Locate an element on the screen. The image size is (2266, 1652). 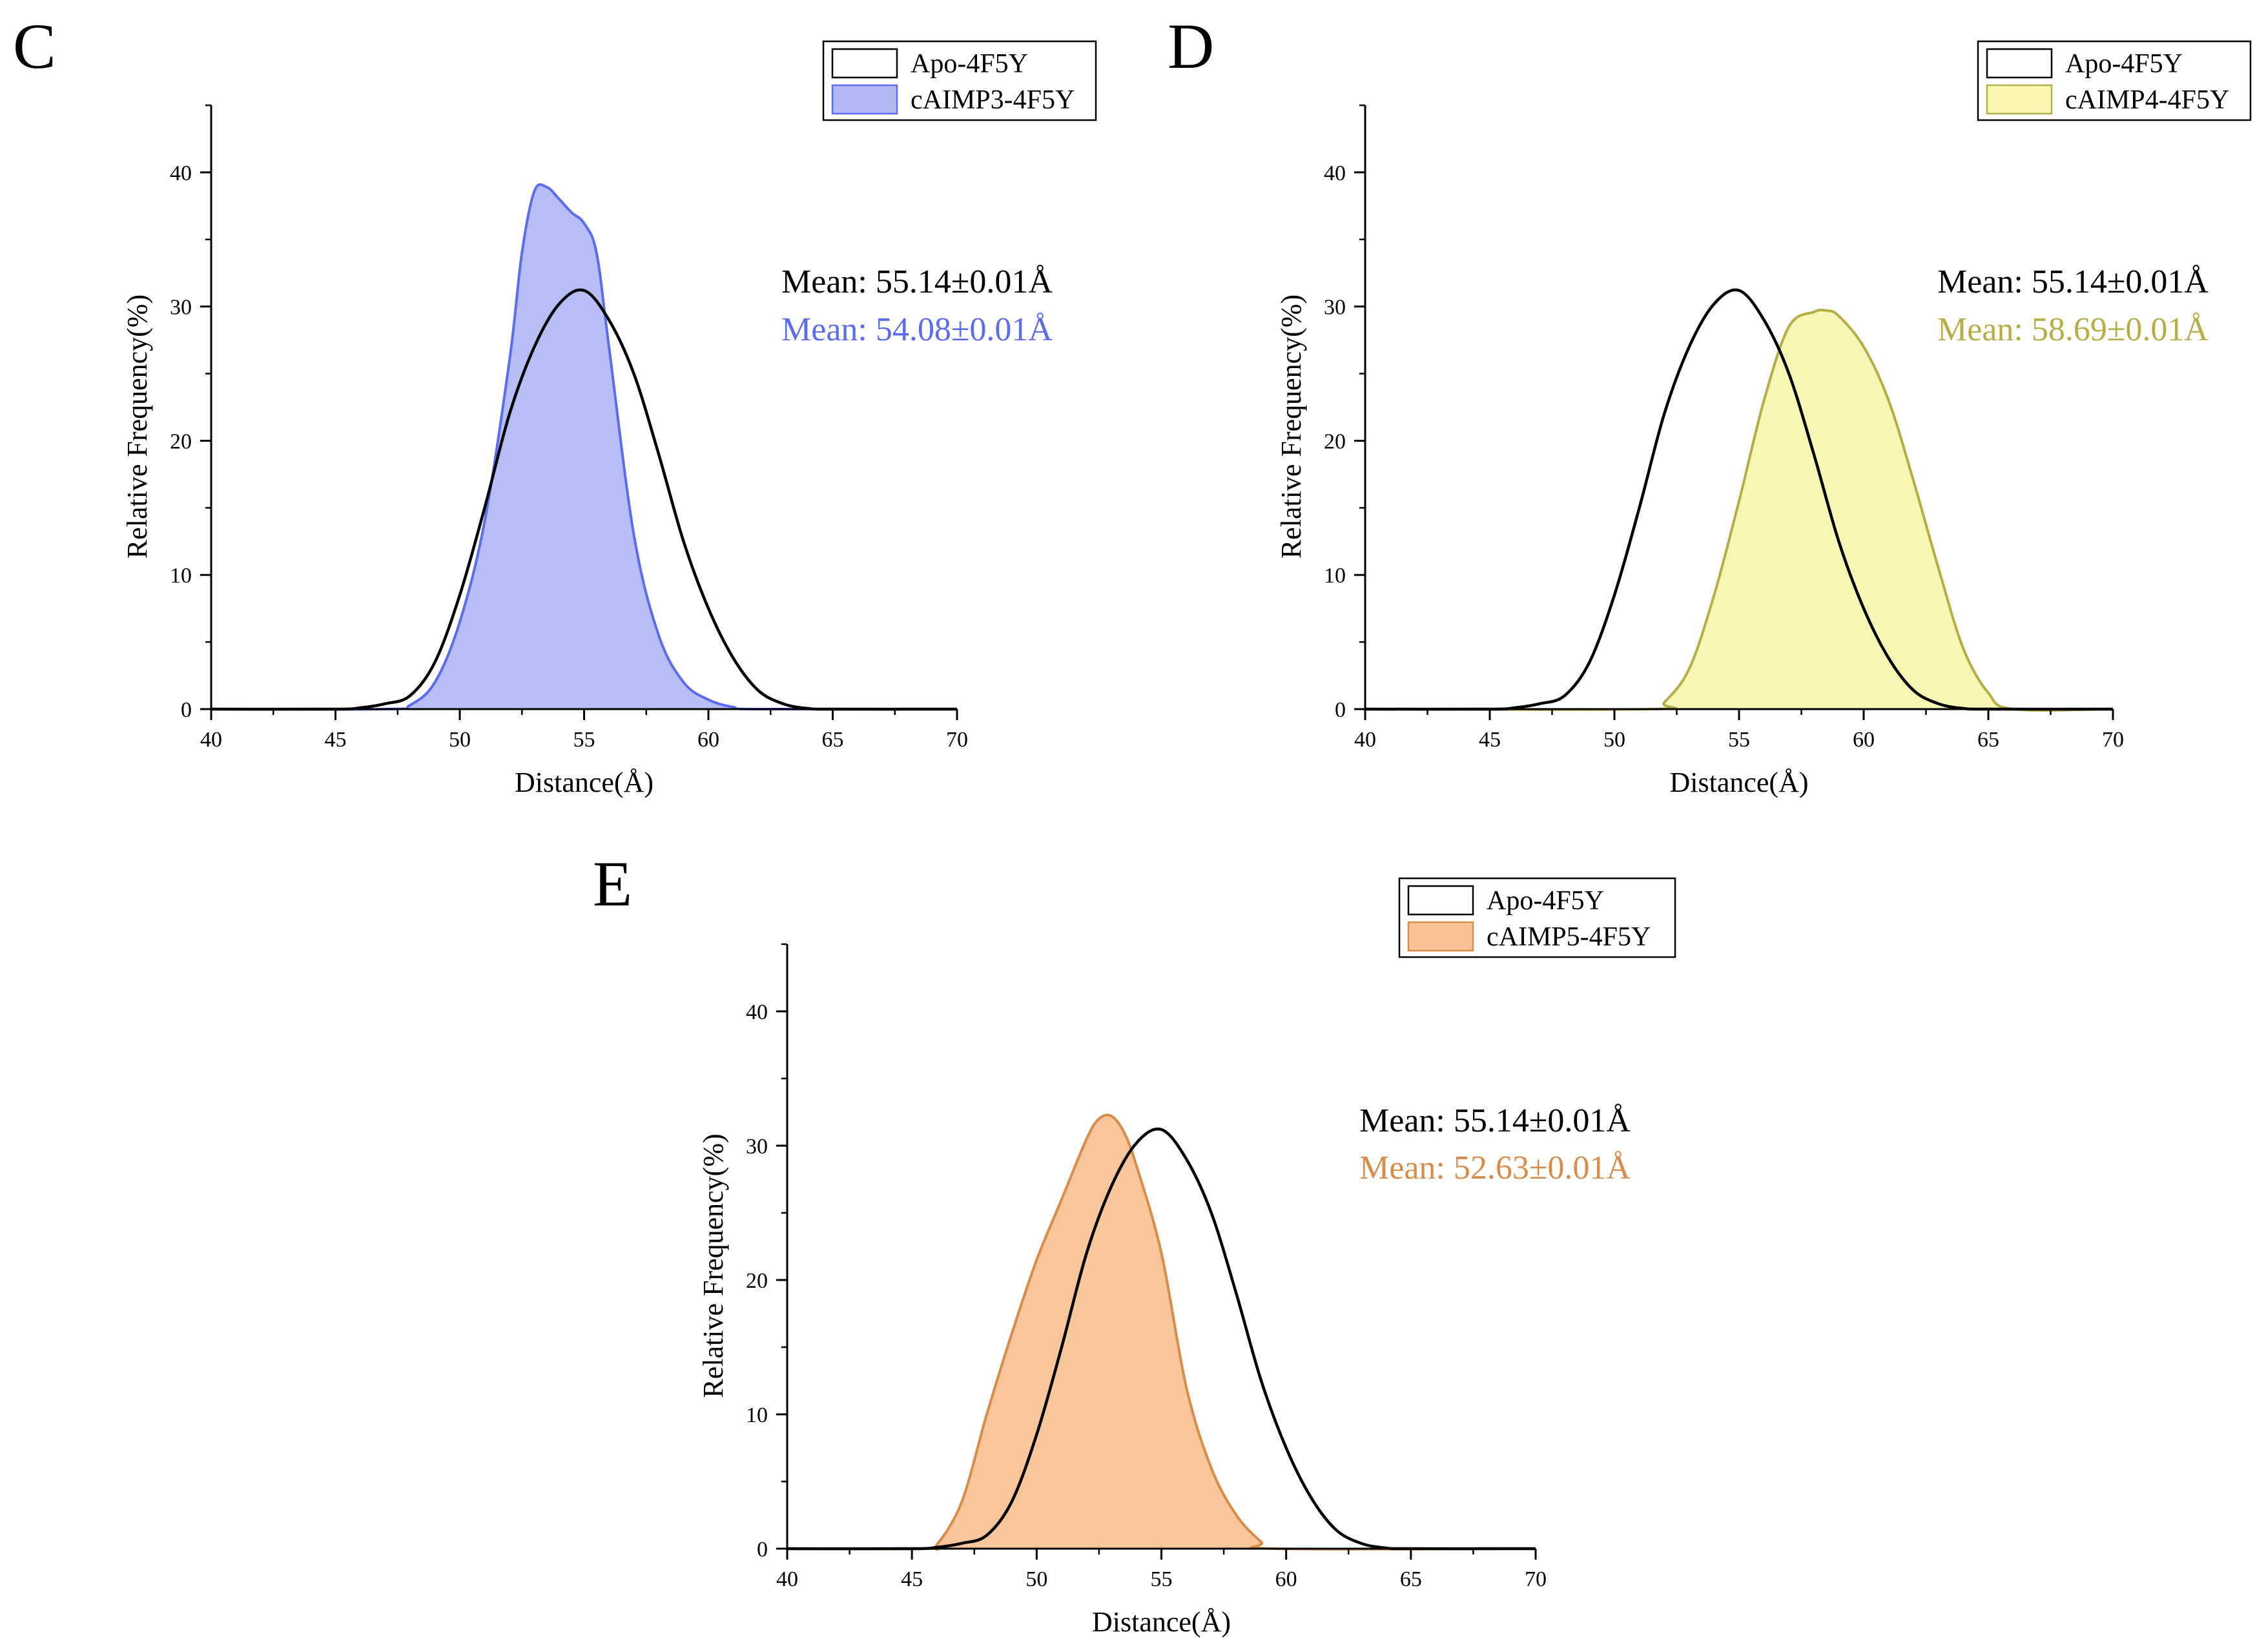
mean-annotation: Mean: 52.63±0.01Å is located at coordinates (1495, 1168).